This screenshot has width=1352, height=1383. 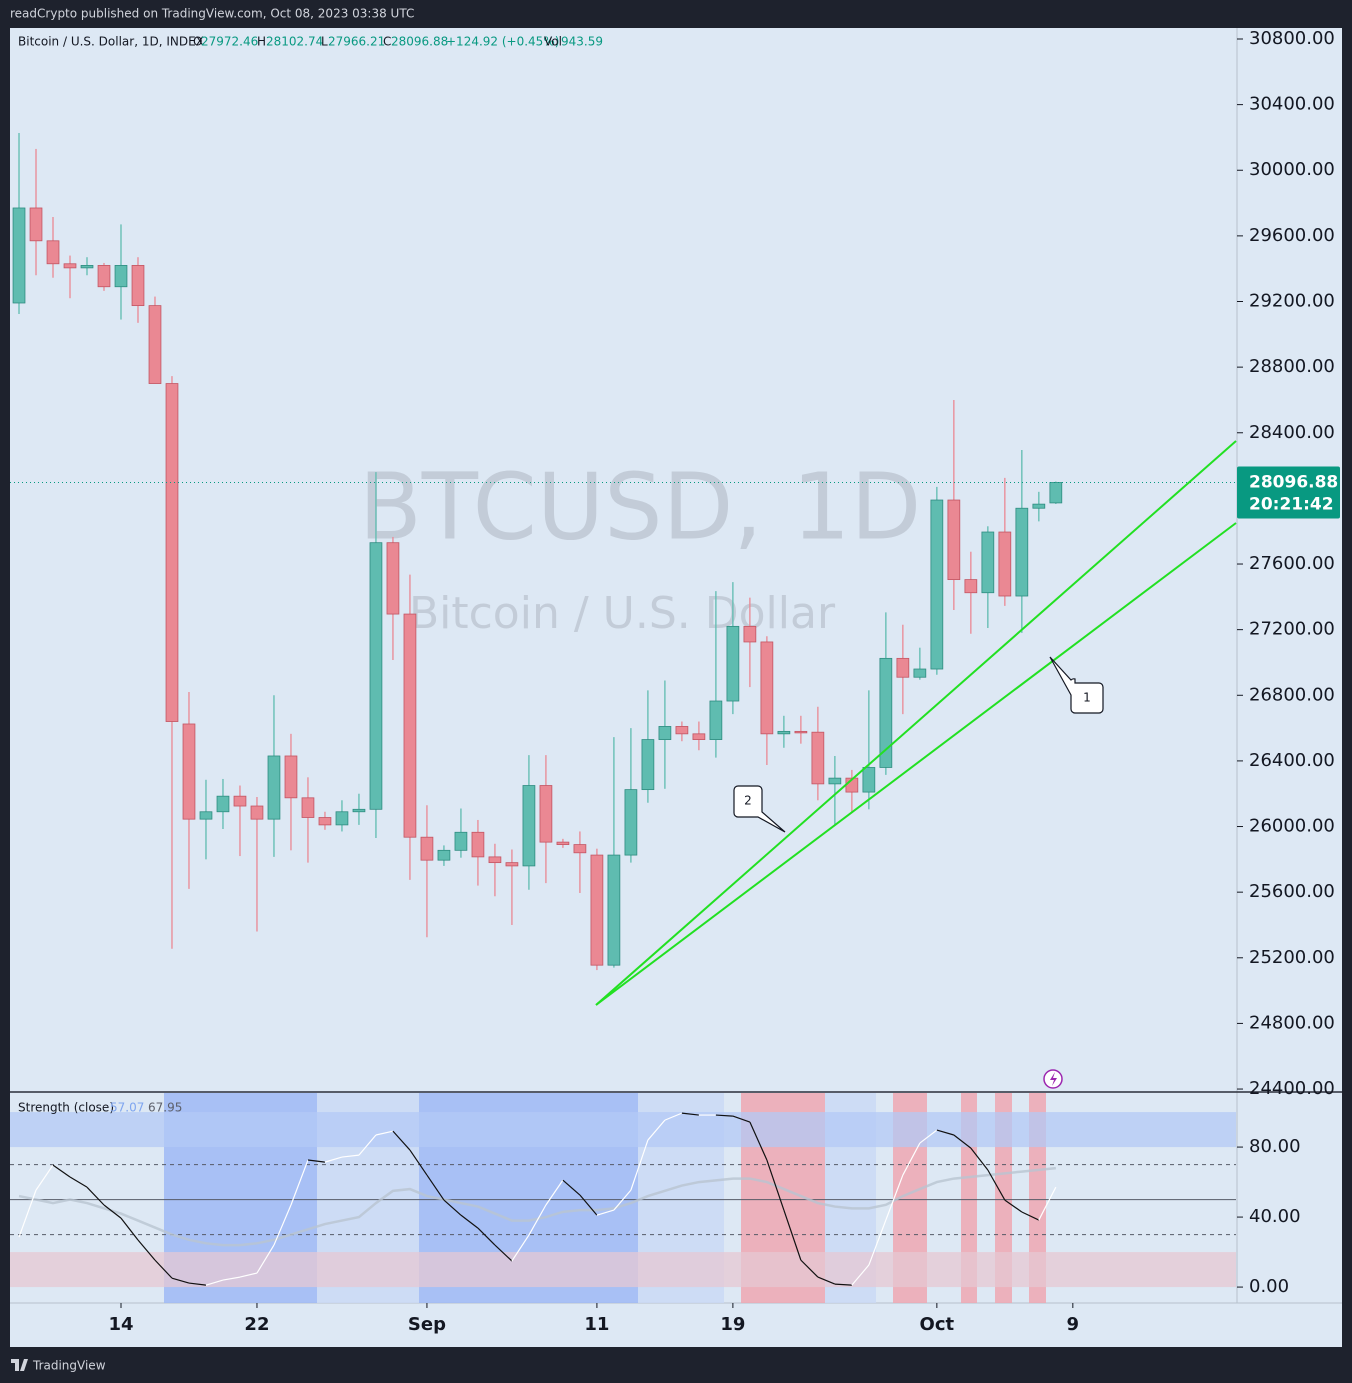 What do you see at coordinates (120, 1324) in the screenshot?
I see `x-tick-label: 14` at bounding box center [120, 1324].